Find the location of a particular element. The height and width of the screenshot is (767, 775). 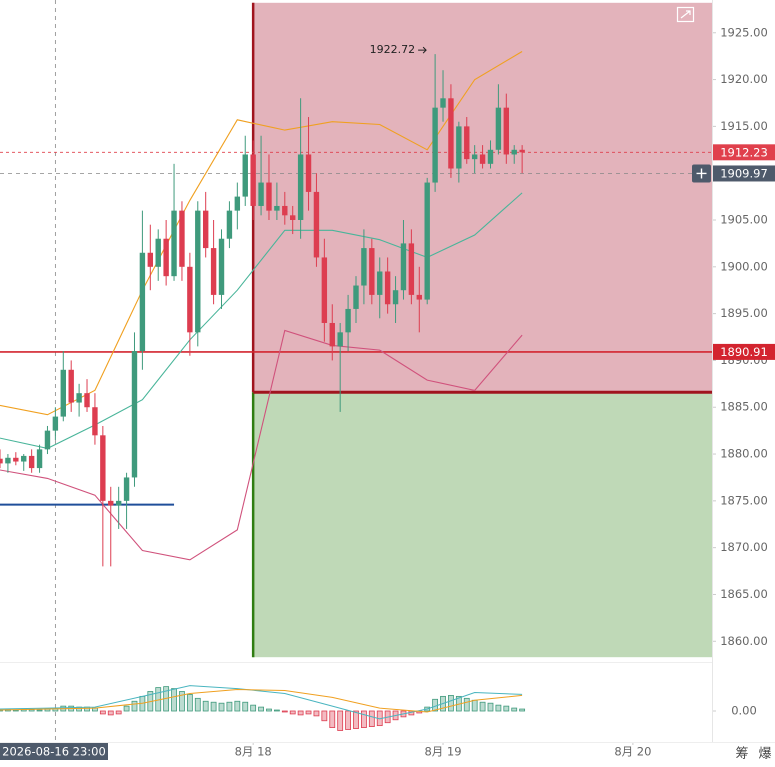

crosshair-time-label: 2026-08-16 23:00 is located at coordinates (54, 751).